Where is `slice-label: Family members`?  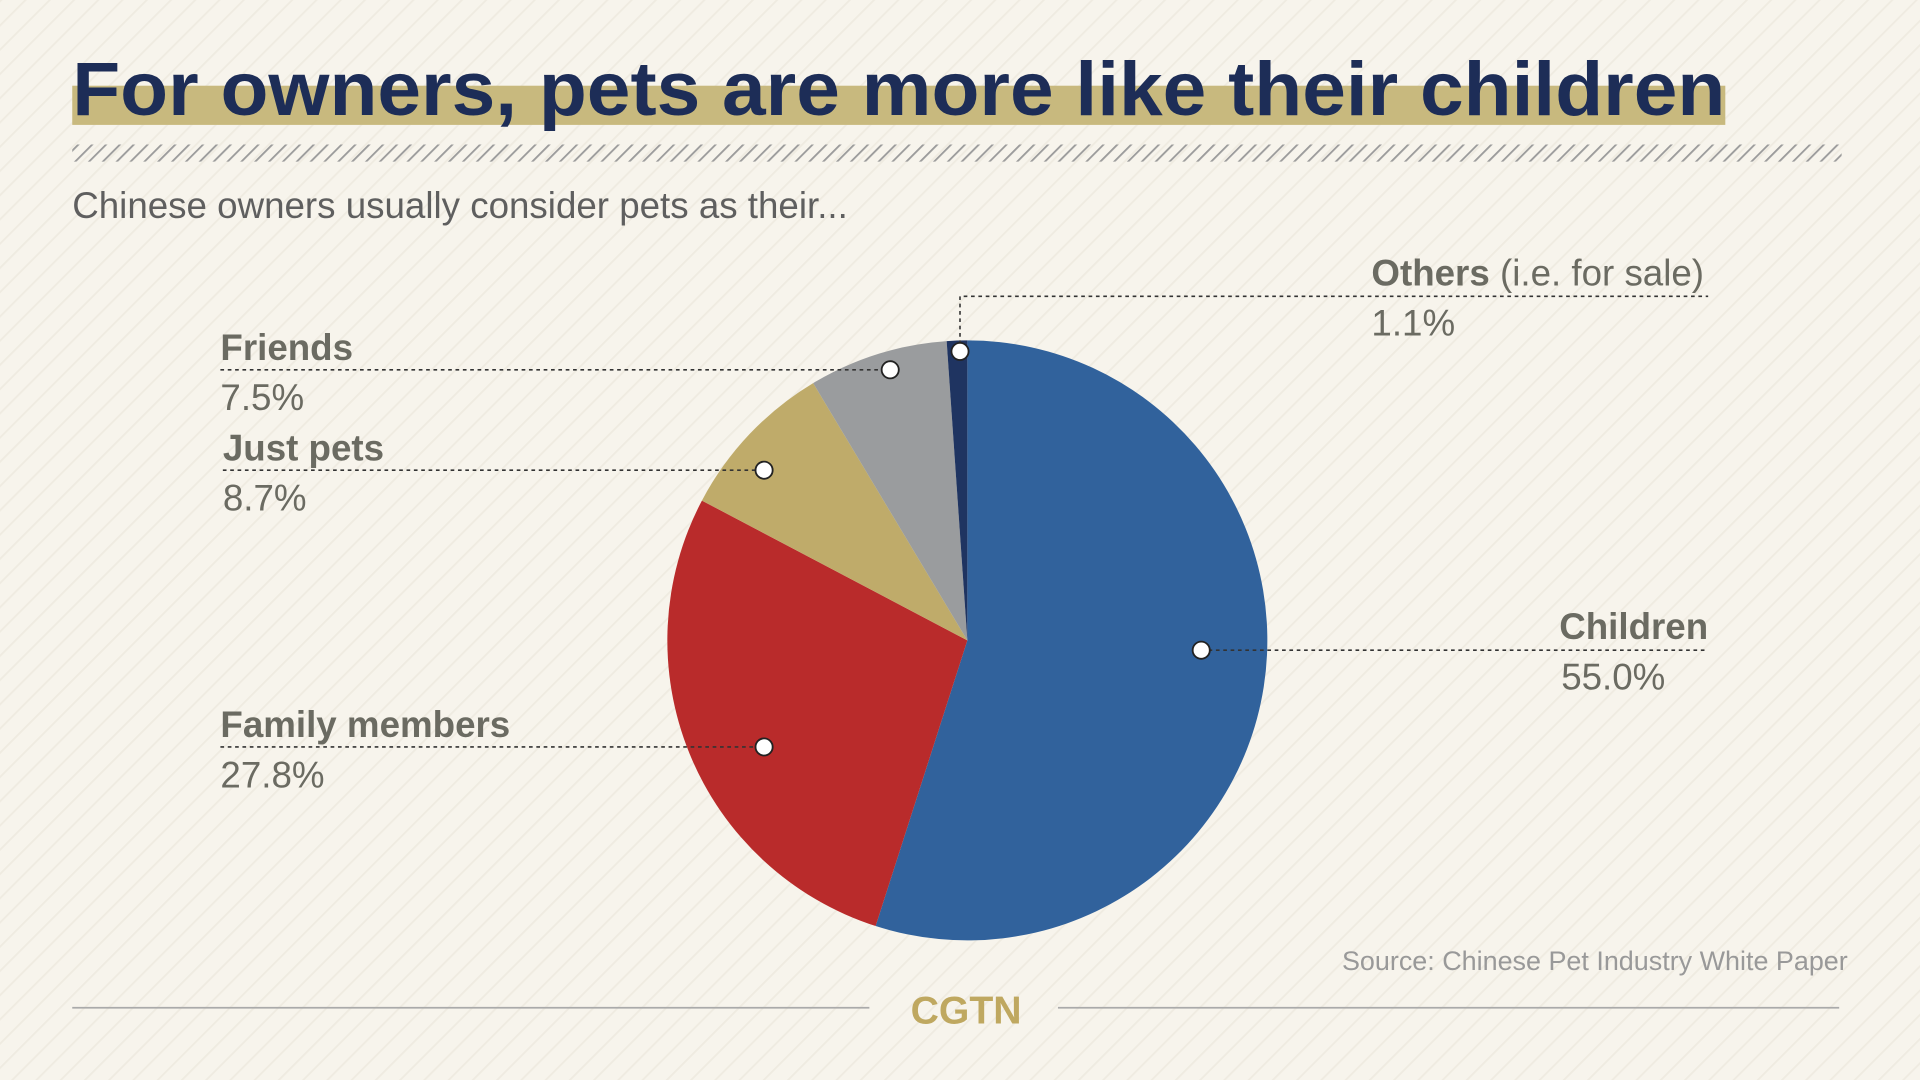 slice-label: Family members is located at coordinates (365, 724).